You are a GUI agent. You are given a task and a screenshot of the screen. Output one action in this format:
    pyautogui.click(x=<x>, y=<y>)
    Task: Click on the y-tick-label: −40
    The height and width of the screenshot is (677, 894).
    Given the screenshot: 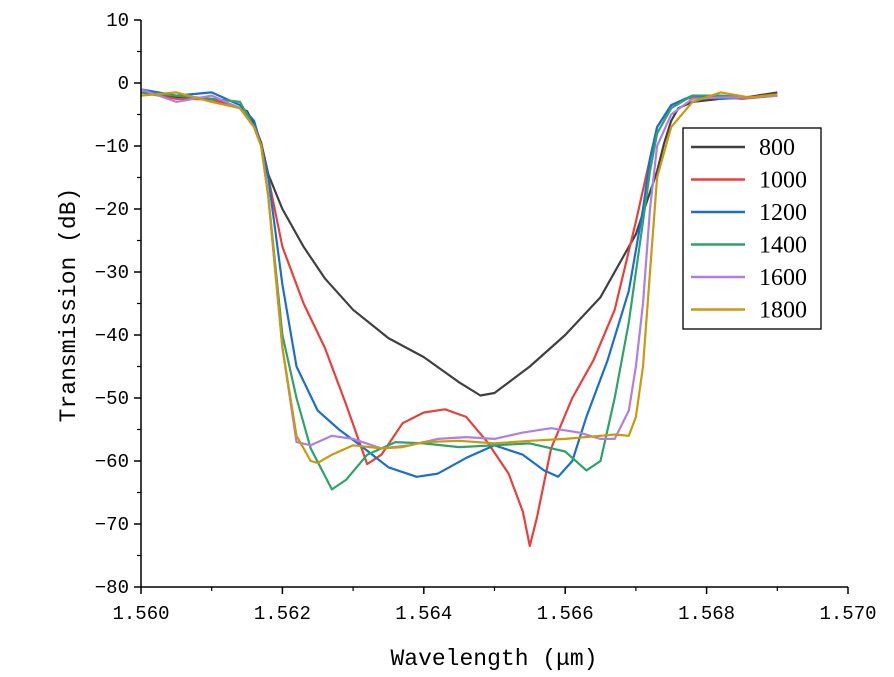 What is the action you would take?
    pyautogui.click(x=112, y=336)
    